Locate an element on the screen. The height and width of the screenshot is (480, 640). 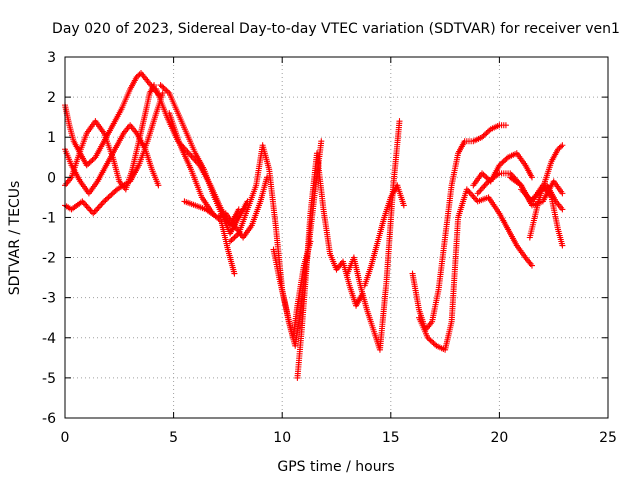
y-tick-label: -5 is located at coordinates (49, 379).